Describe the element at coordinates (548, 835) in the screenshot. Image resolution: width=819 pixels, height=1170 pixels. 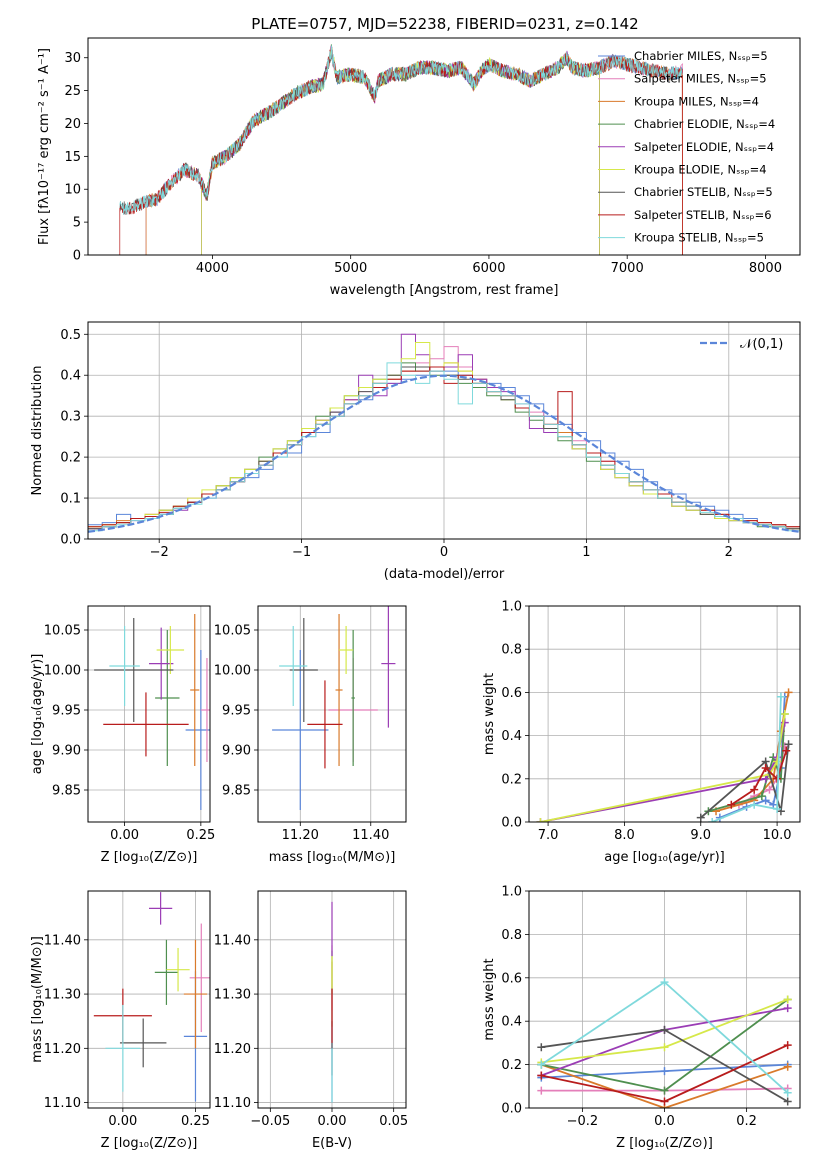
I see `x-tick-label: 7.0` at that location.